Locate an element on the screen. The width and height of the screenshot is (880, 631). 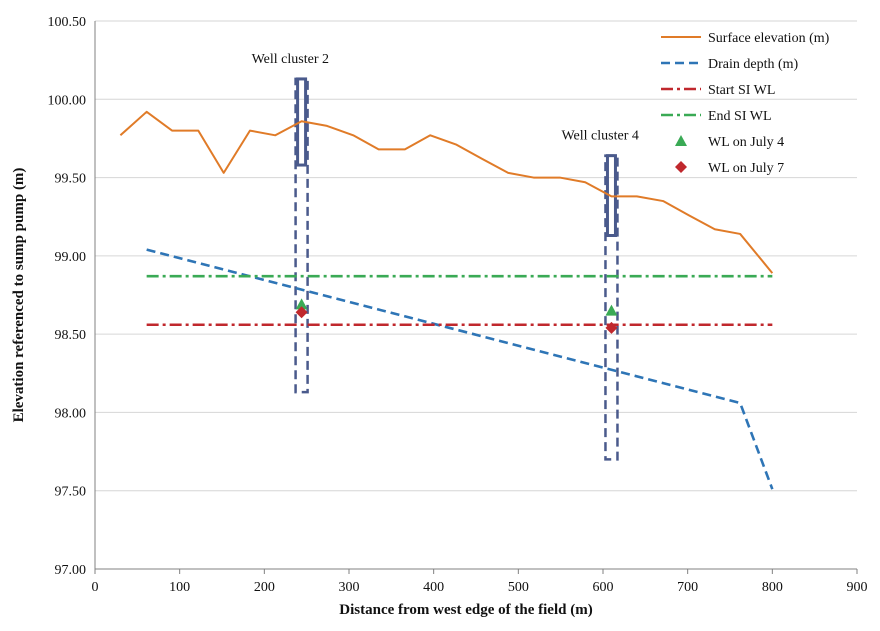
y-tick-label-98.00: 98.00 is located at coordinates (71, 413).